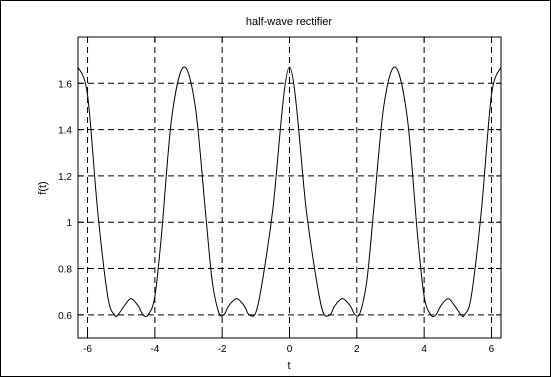 The image size is (551, 377). What do you see at coordinates (87, 349) in the screenshot?
I see `x-tick-label: -6` at bounding box center [87, 349].